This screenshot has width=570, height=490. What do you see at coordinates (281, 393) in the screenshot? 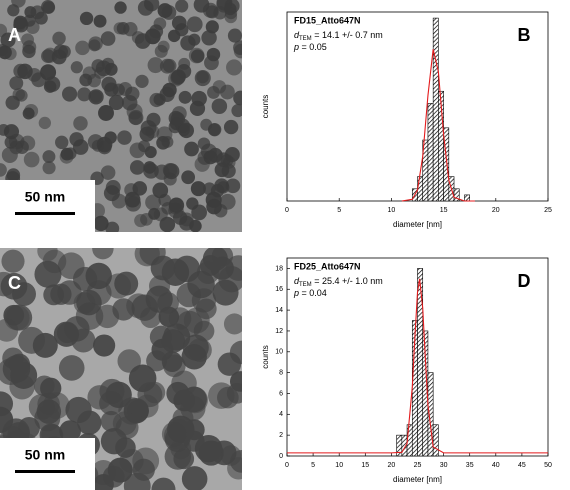
I see `y-tick-label: 6` at bounding box center [281, 393].